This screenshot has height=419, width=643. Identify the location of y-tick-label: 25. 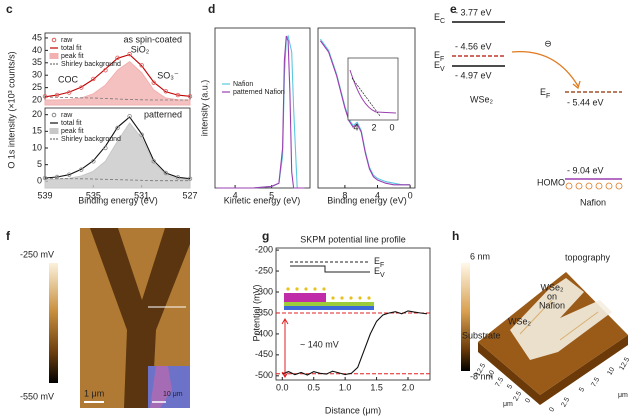
(37, 87).